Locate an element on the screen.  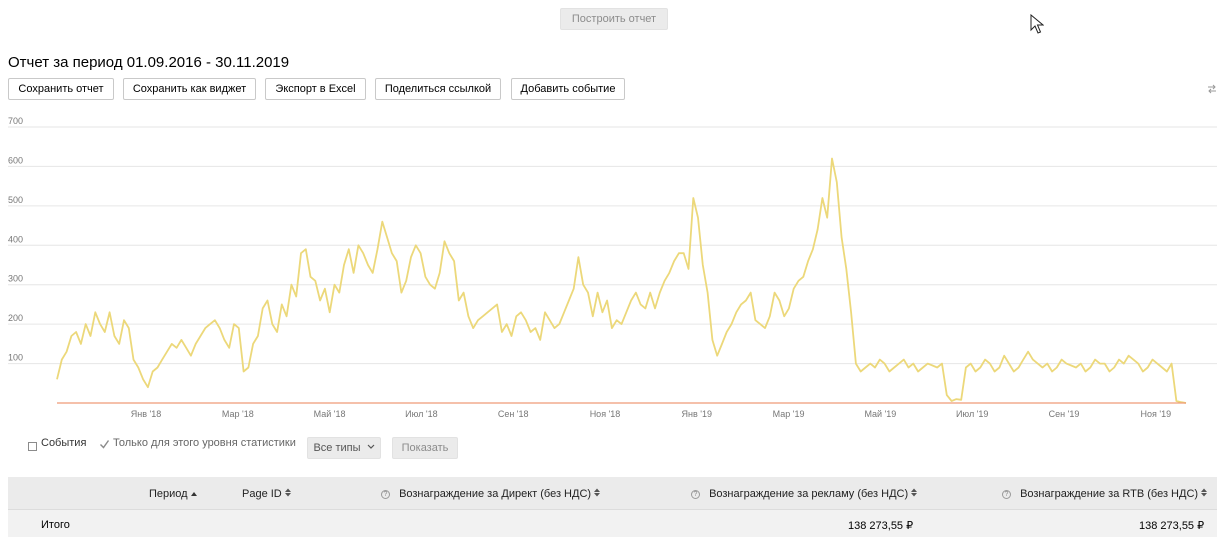
show-button: Показать is located at coordinates (425, 448).